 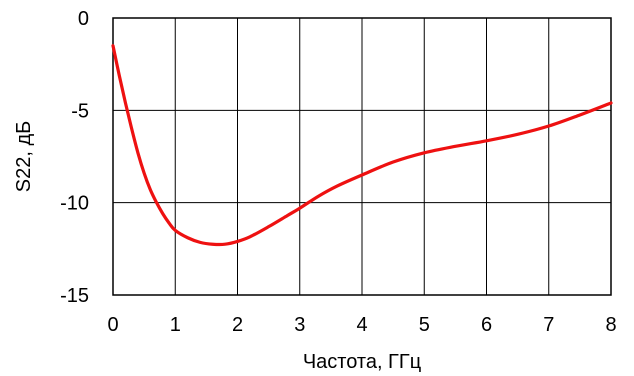 What do you see at coordinates (74, 204) in the screenshot?
I see `y-tick-label: -10` at bounding box center [74, 204].